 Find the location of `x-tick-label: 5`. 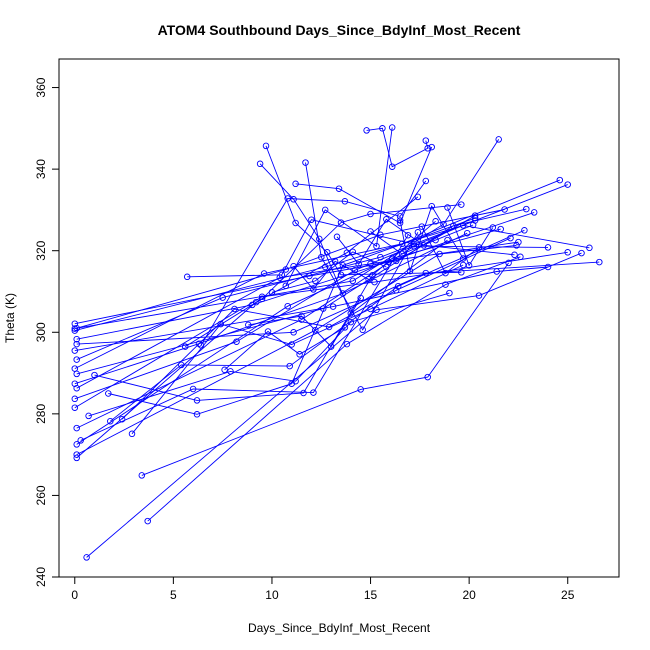

x-tick-label: 5 is located at coordinates (173, 595).